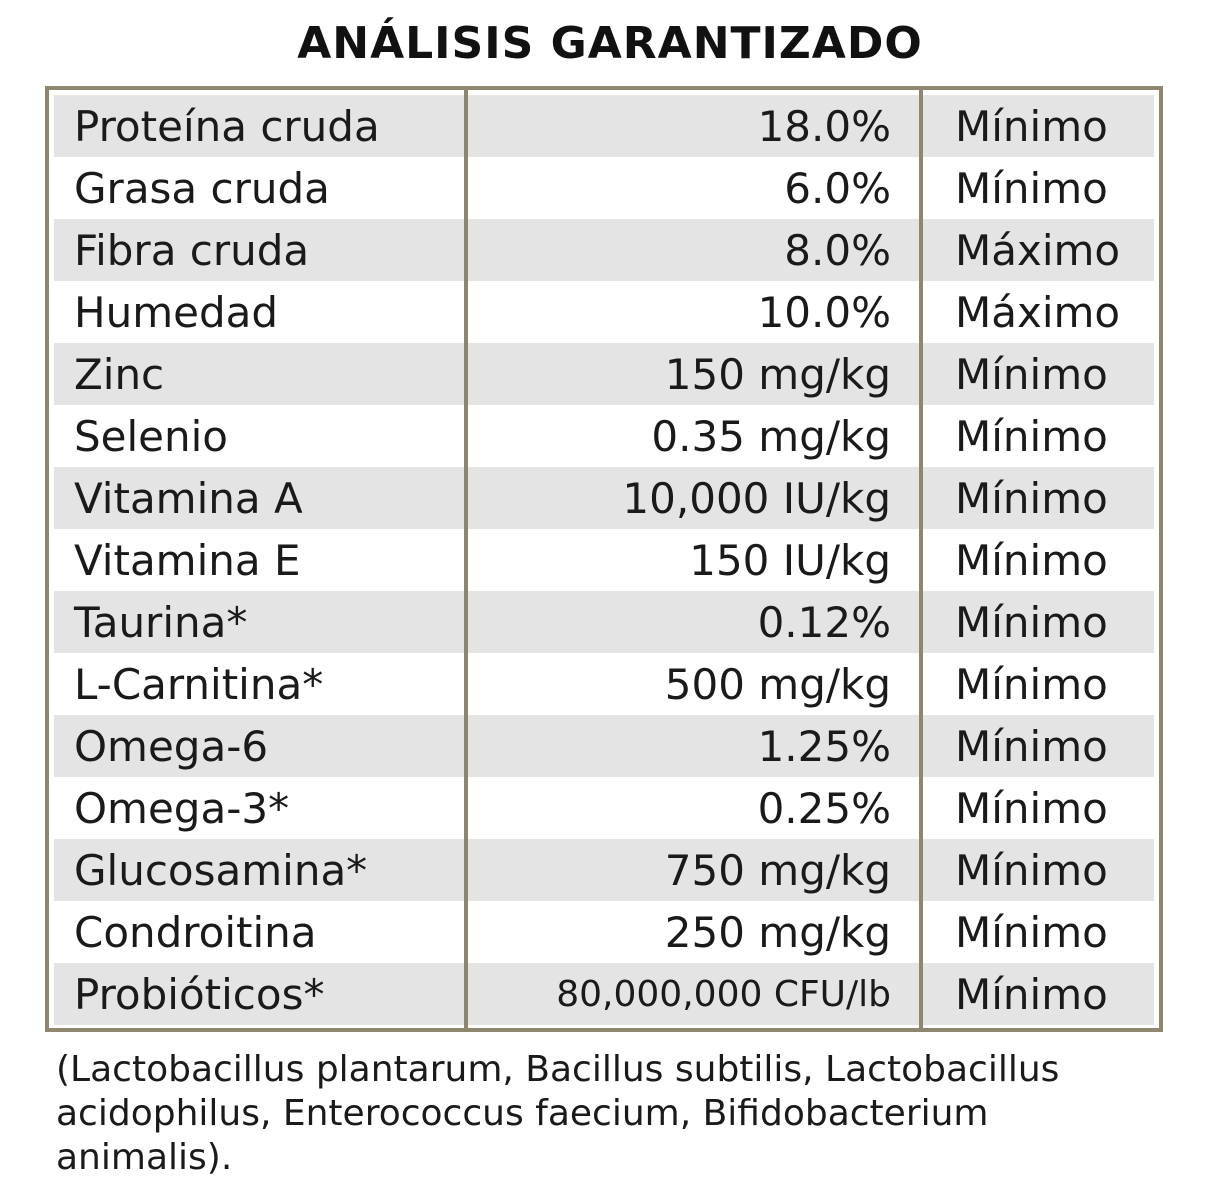 The width and height of the screenshot is (1220, 1184). What do you see at coordinates (604, 684) in the screenshot?
I see `table-row: L-Carnitina* 500 mg/kg Mínimo` at bounding box center [604, 684].